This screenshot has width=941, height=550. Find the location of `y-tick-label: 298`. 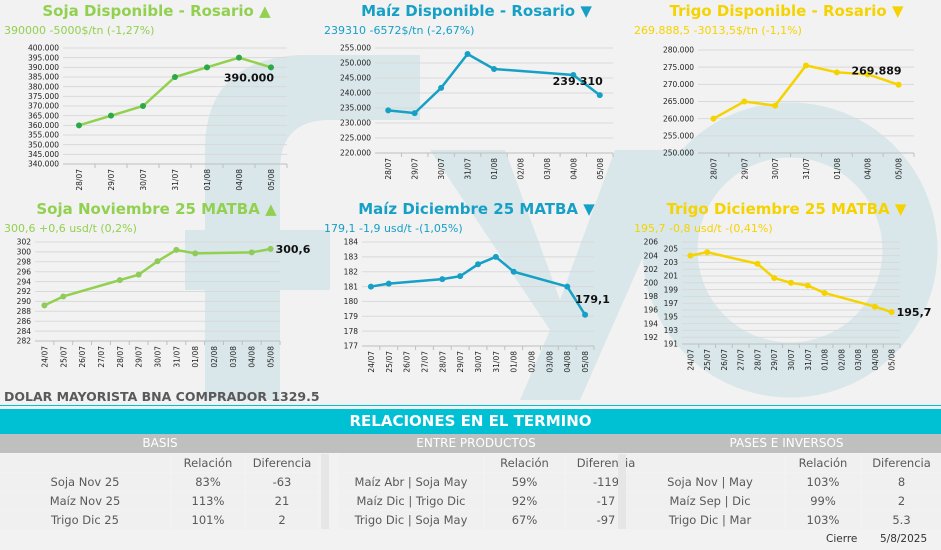

y-tick-label: 298 is located at coordinates (24, 262).